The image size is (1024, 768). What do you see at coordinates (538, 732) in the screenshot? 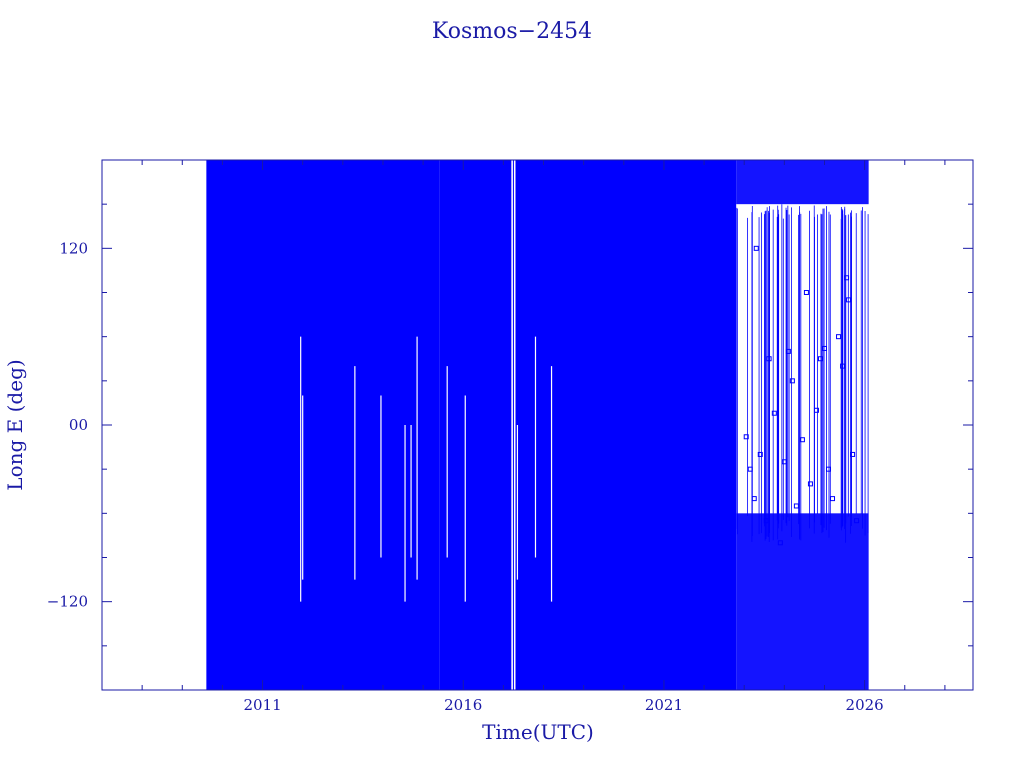
I see `x-axis-title: Time(UTC)` at bounding box center [538, 732].